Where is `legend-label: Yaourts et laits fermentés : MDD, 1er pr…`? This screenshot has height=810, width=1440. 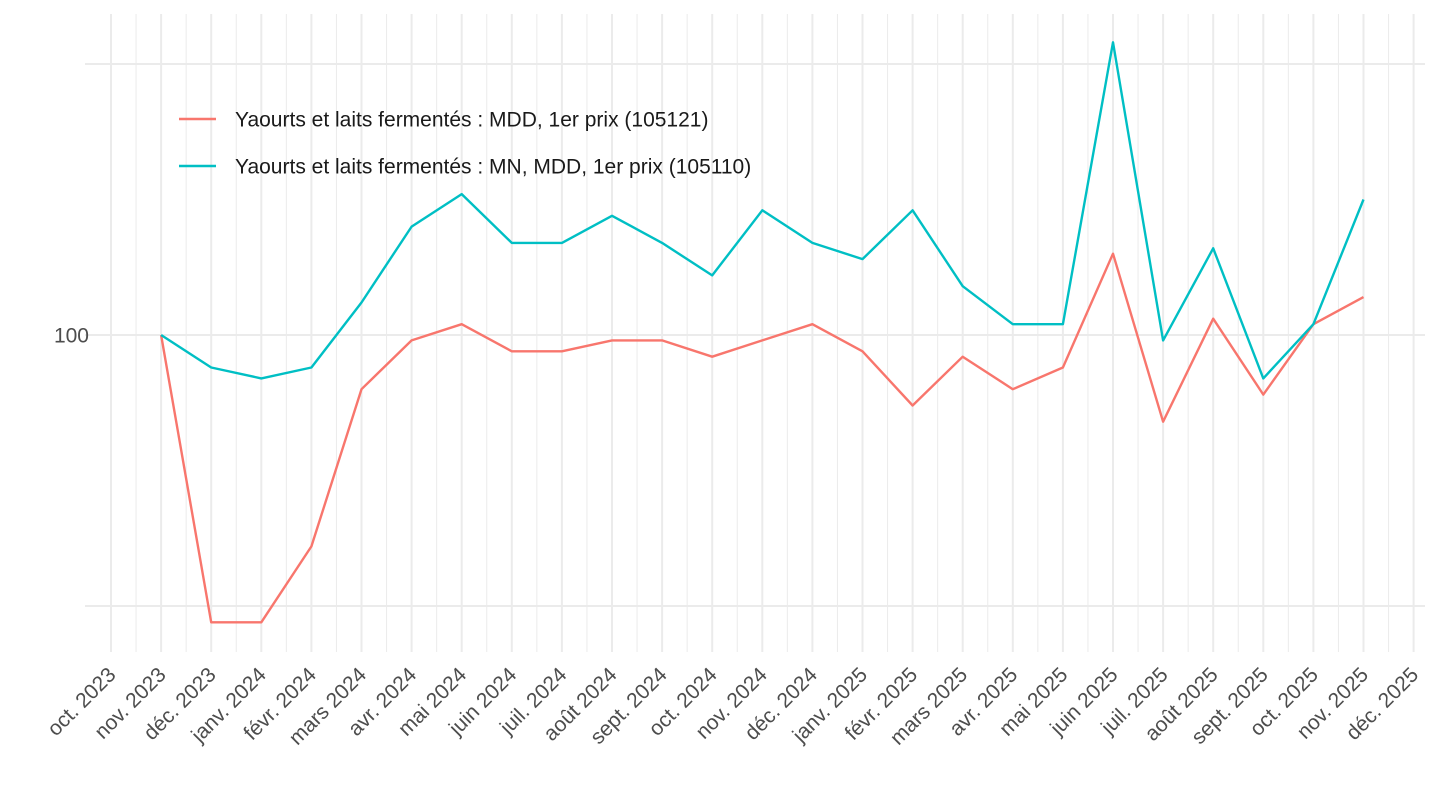
legend-label: Yaourts et laits fermentés : MDD, 1er pr… is located at coordinates (471, 120).